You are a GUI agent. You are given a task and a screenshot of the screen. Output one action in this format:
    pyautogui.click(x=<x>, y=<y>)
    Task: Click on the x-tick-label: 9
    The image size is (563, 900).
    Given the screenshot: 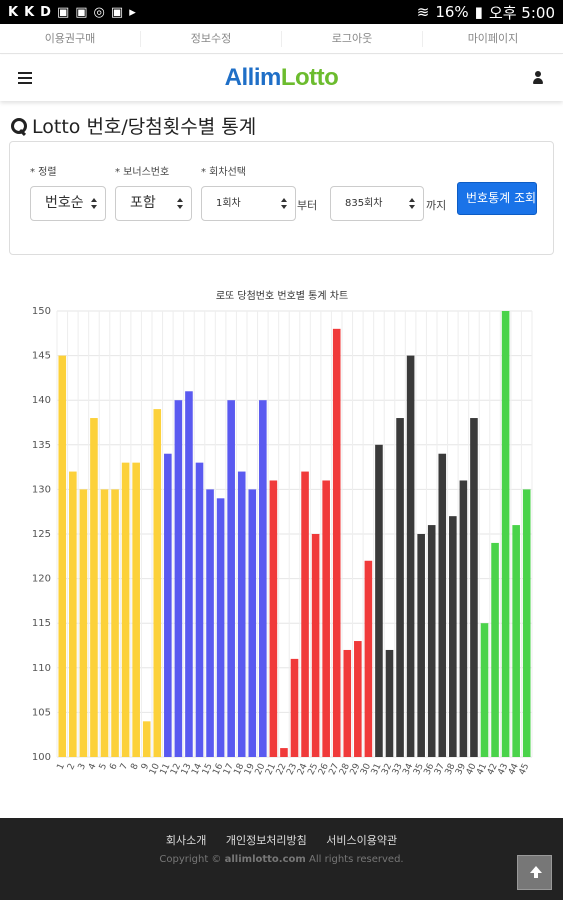 What is the action you would take?
    pyautogui.click(x=146, y=767)
    